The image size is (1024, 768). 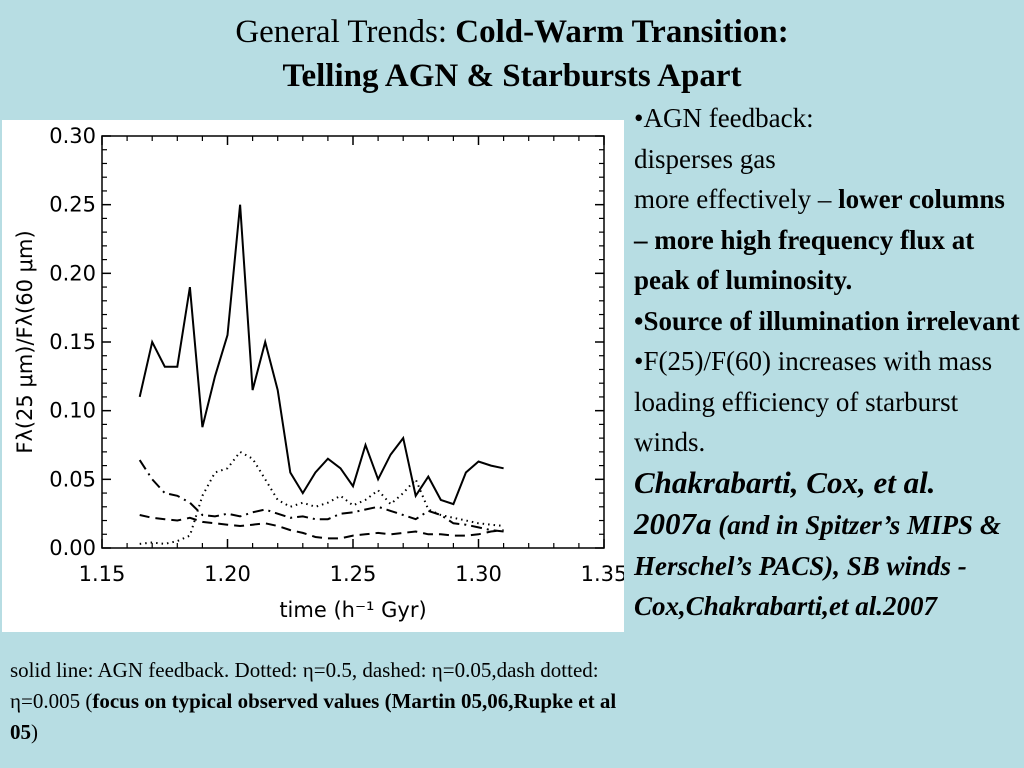 What do you see at coordinates (25, 341) in the screenshot?
I see `y-axis-label: Fλ(25 μm)/Fλ(60 μm)` at bounding box center [25, 341].